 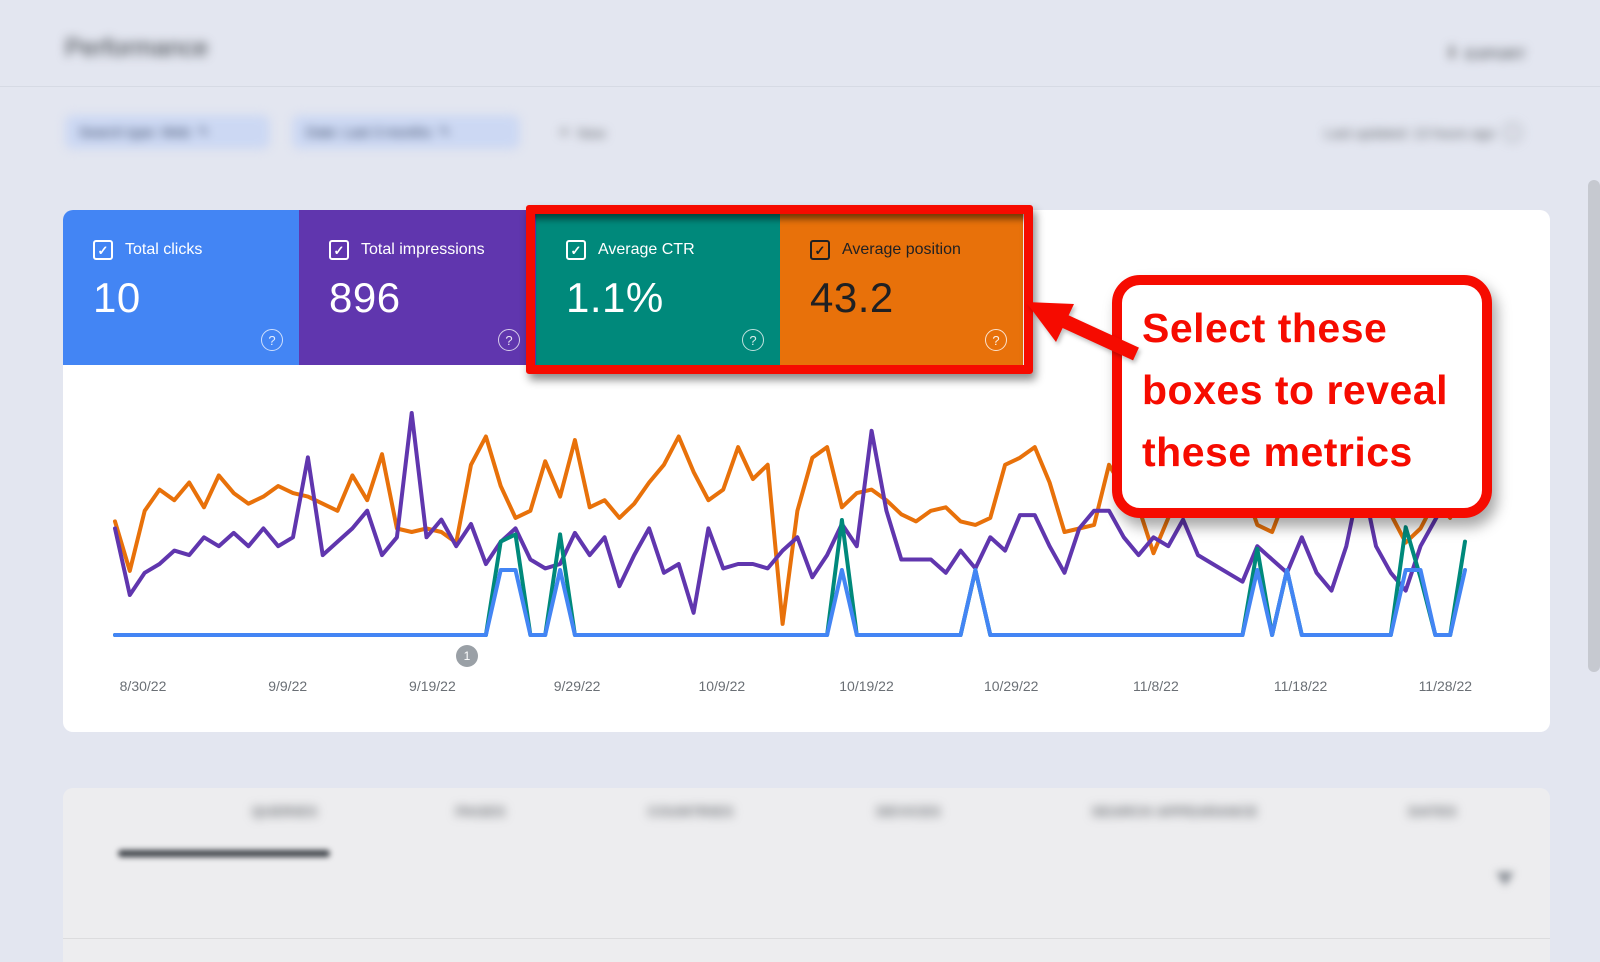 What do you see at coordinates (615, 297) in the screenshot?
I see `metric-value: 1.1%` at bounding box center [615, 297].